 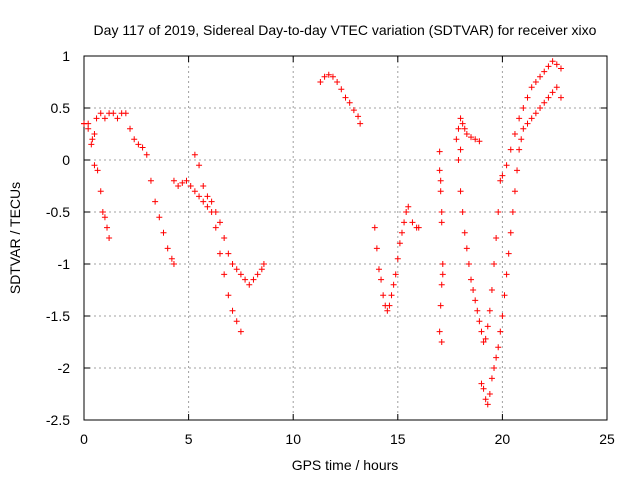 I want to click on y-tick-label: 1, so click(x=66, y=56).